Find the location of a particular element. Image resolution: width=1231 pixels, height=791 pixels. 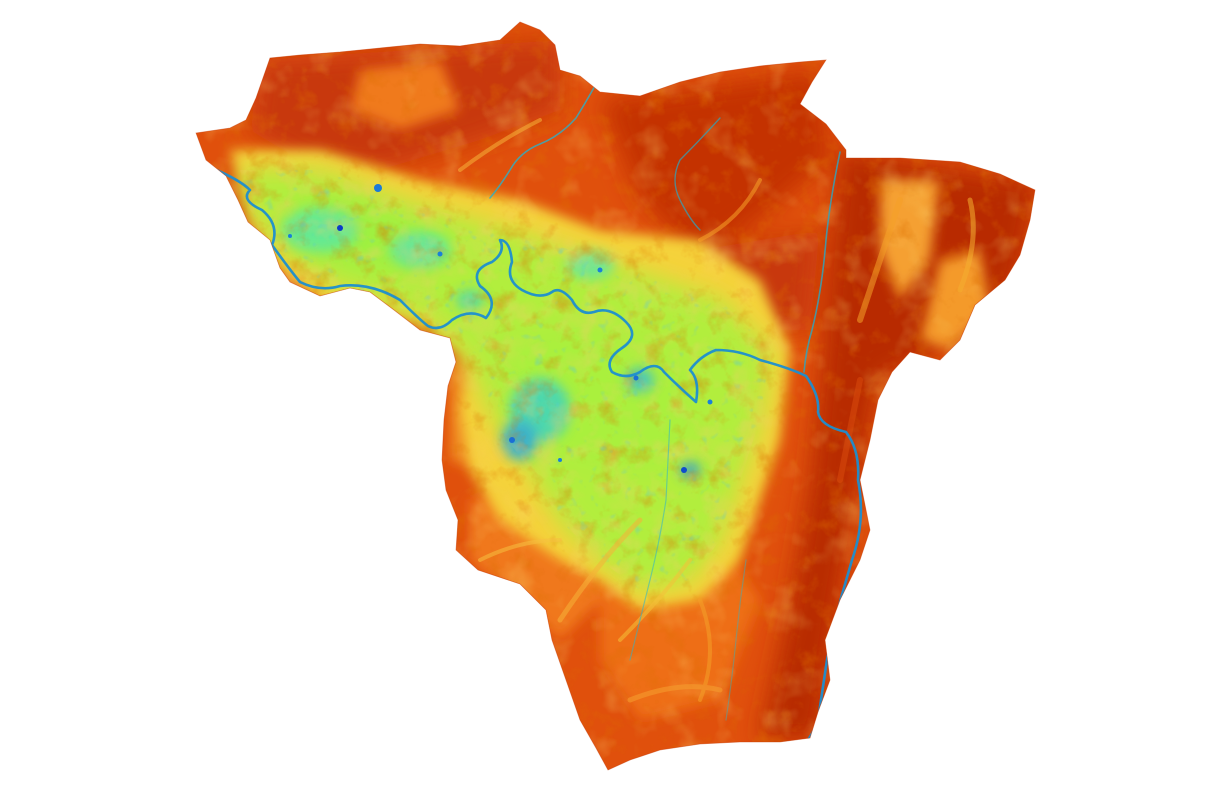

tributary-northwest is located at coordinates (697, 174).